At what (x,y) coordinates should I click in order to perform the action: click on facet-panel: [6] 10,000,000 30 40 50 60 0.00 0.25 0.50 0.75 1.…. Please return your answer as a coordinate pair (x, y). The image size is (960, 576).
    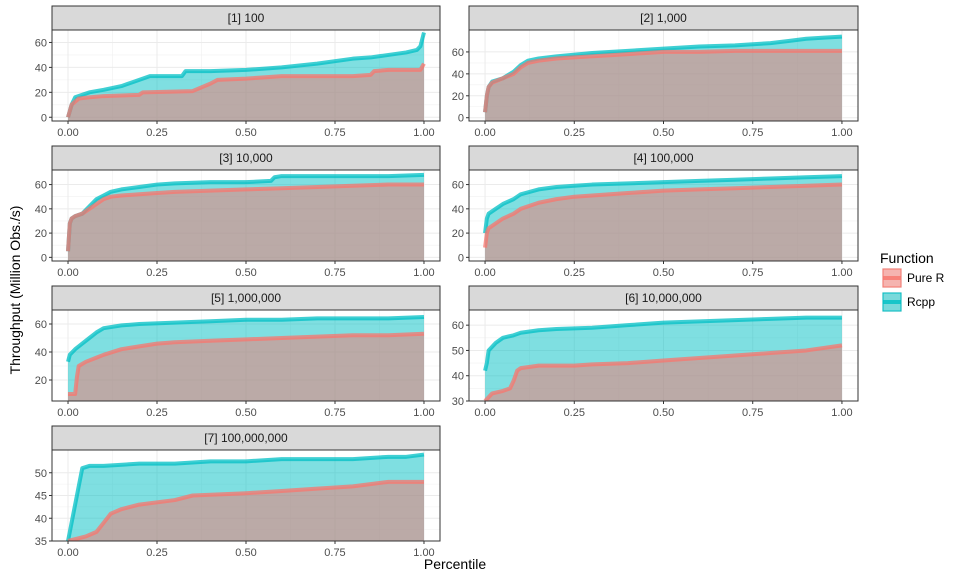
    Looking at the image, I should click on (655, 352).